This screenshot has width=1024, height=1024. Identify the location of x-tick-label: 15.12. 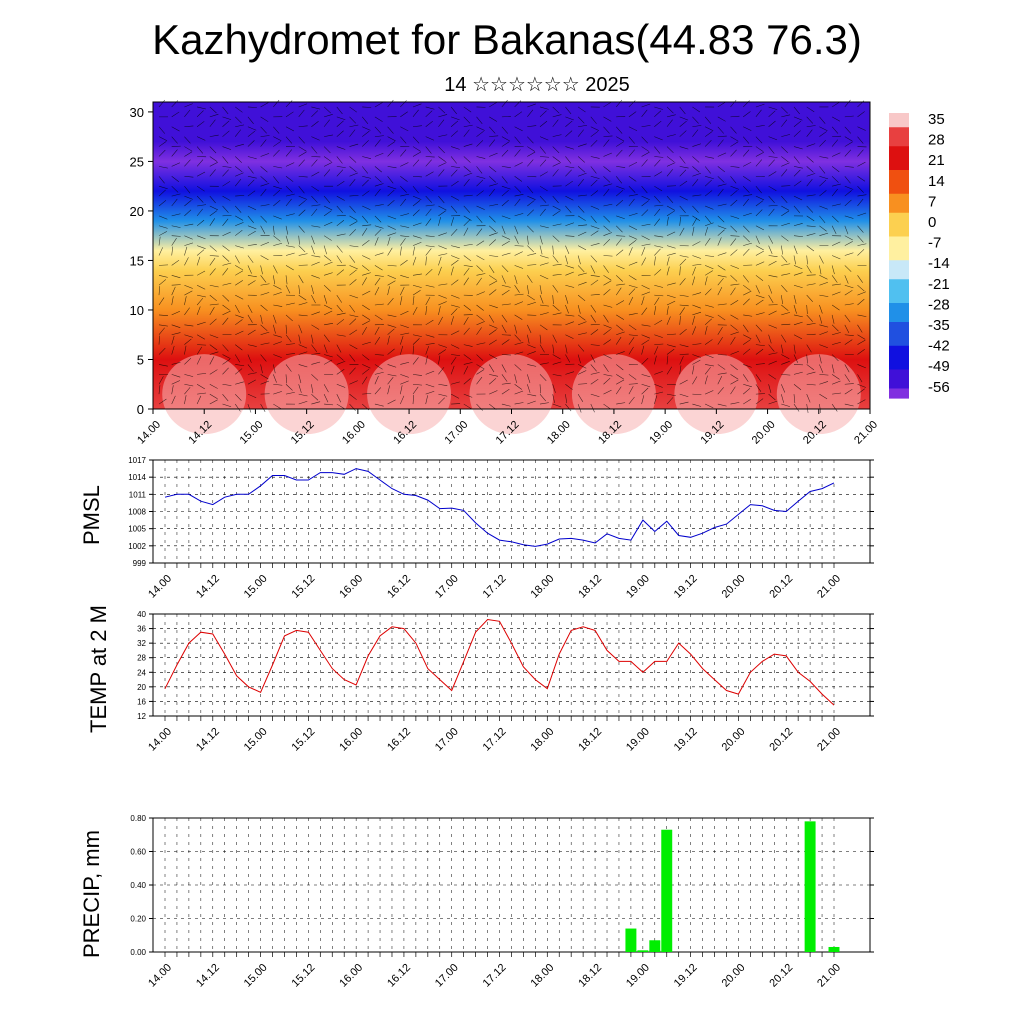
(304, 976).